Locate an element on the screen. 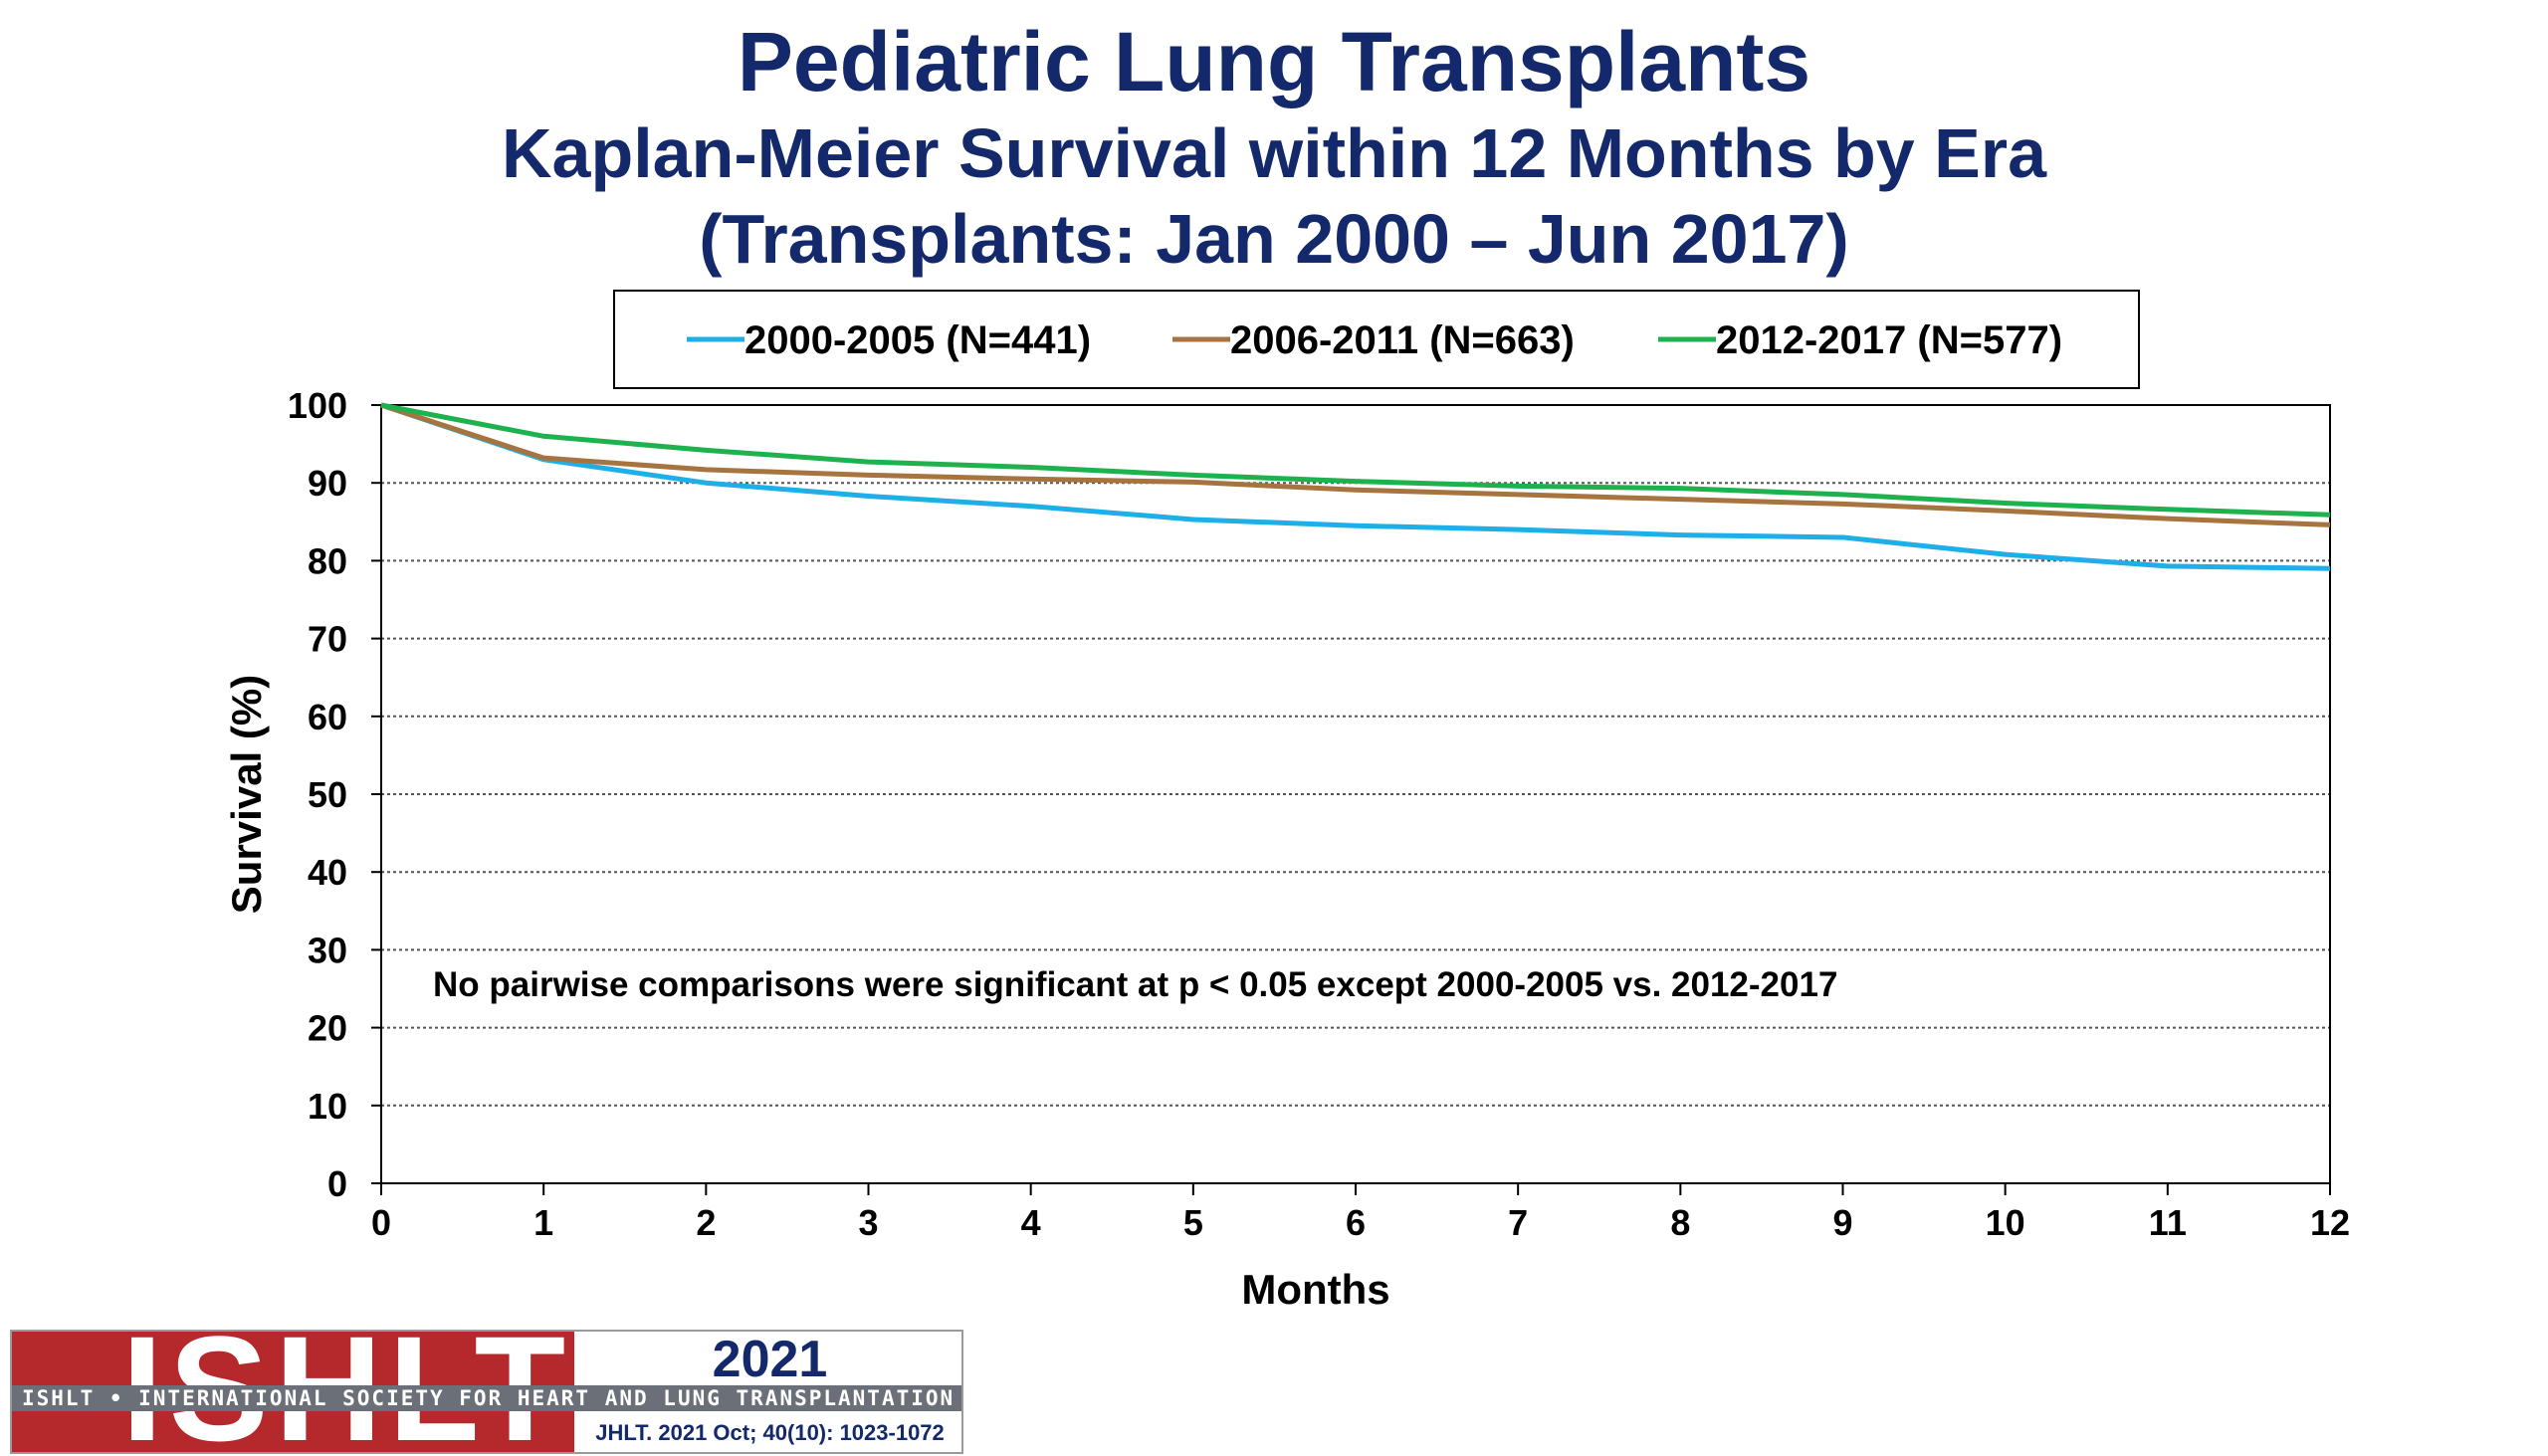 The image size is (2548, 1456). y-tick-label: 10 is located at coordinates (327, 1106).